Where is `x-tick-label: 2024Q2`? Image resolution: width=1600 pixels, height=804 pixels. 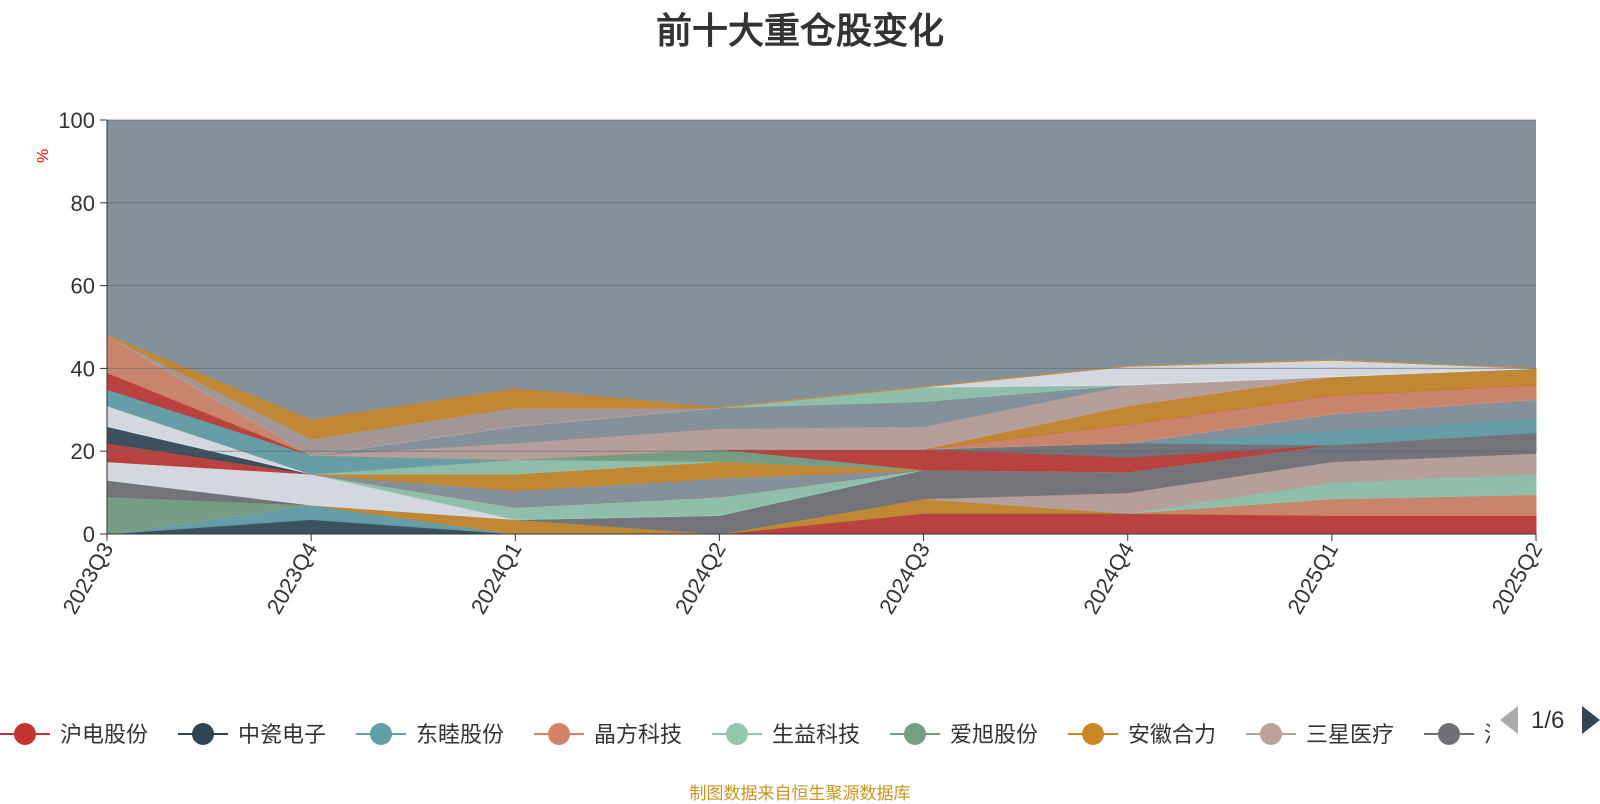 x-tick-label: 2024Q2 is located at coordinates (700, 578).